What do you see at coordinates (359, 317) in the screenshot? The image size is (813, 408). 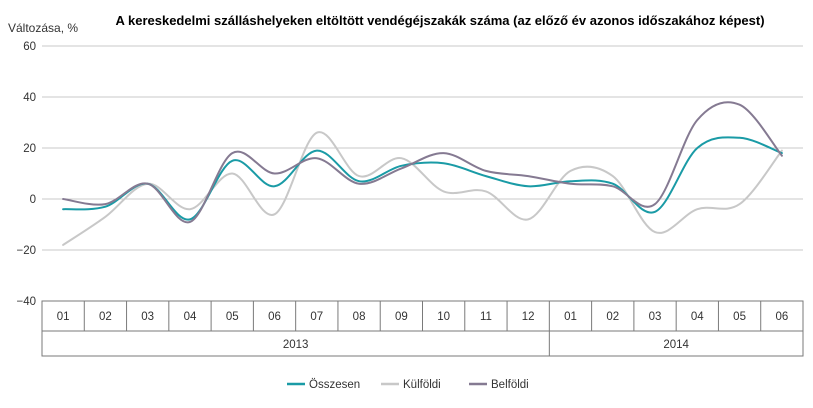 I see `x-tick-label: 08` at bounding box center [359, 317].